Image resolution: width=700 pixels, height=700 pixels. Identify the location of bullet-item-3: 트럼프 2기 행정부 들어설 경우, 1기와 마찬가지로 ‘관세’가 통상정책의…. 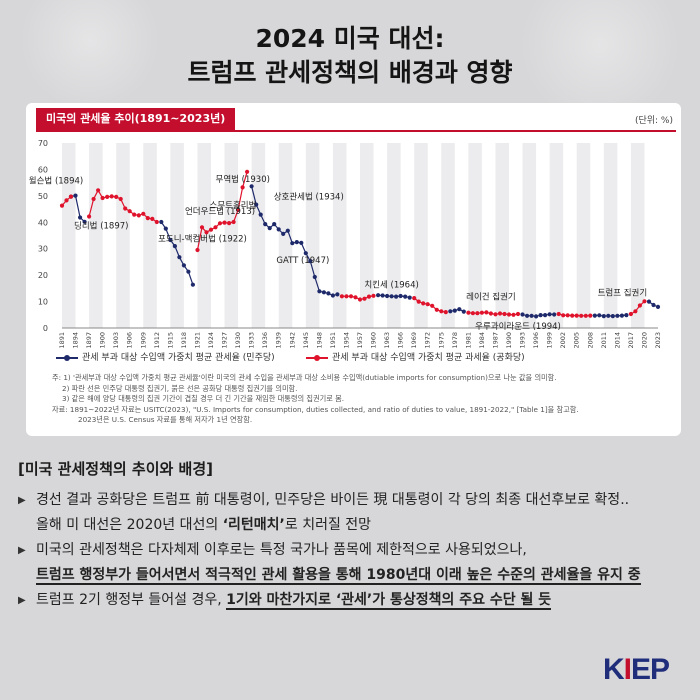
(353, 600).